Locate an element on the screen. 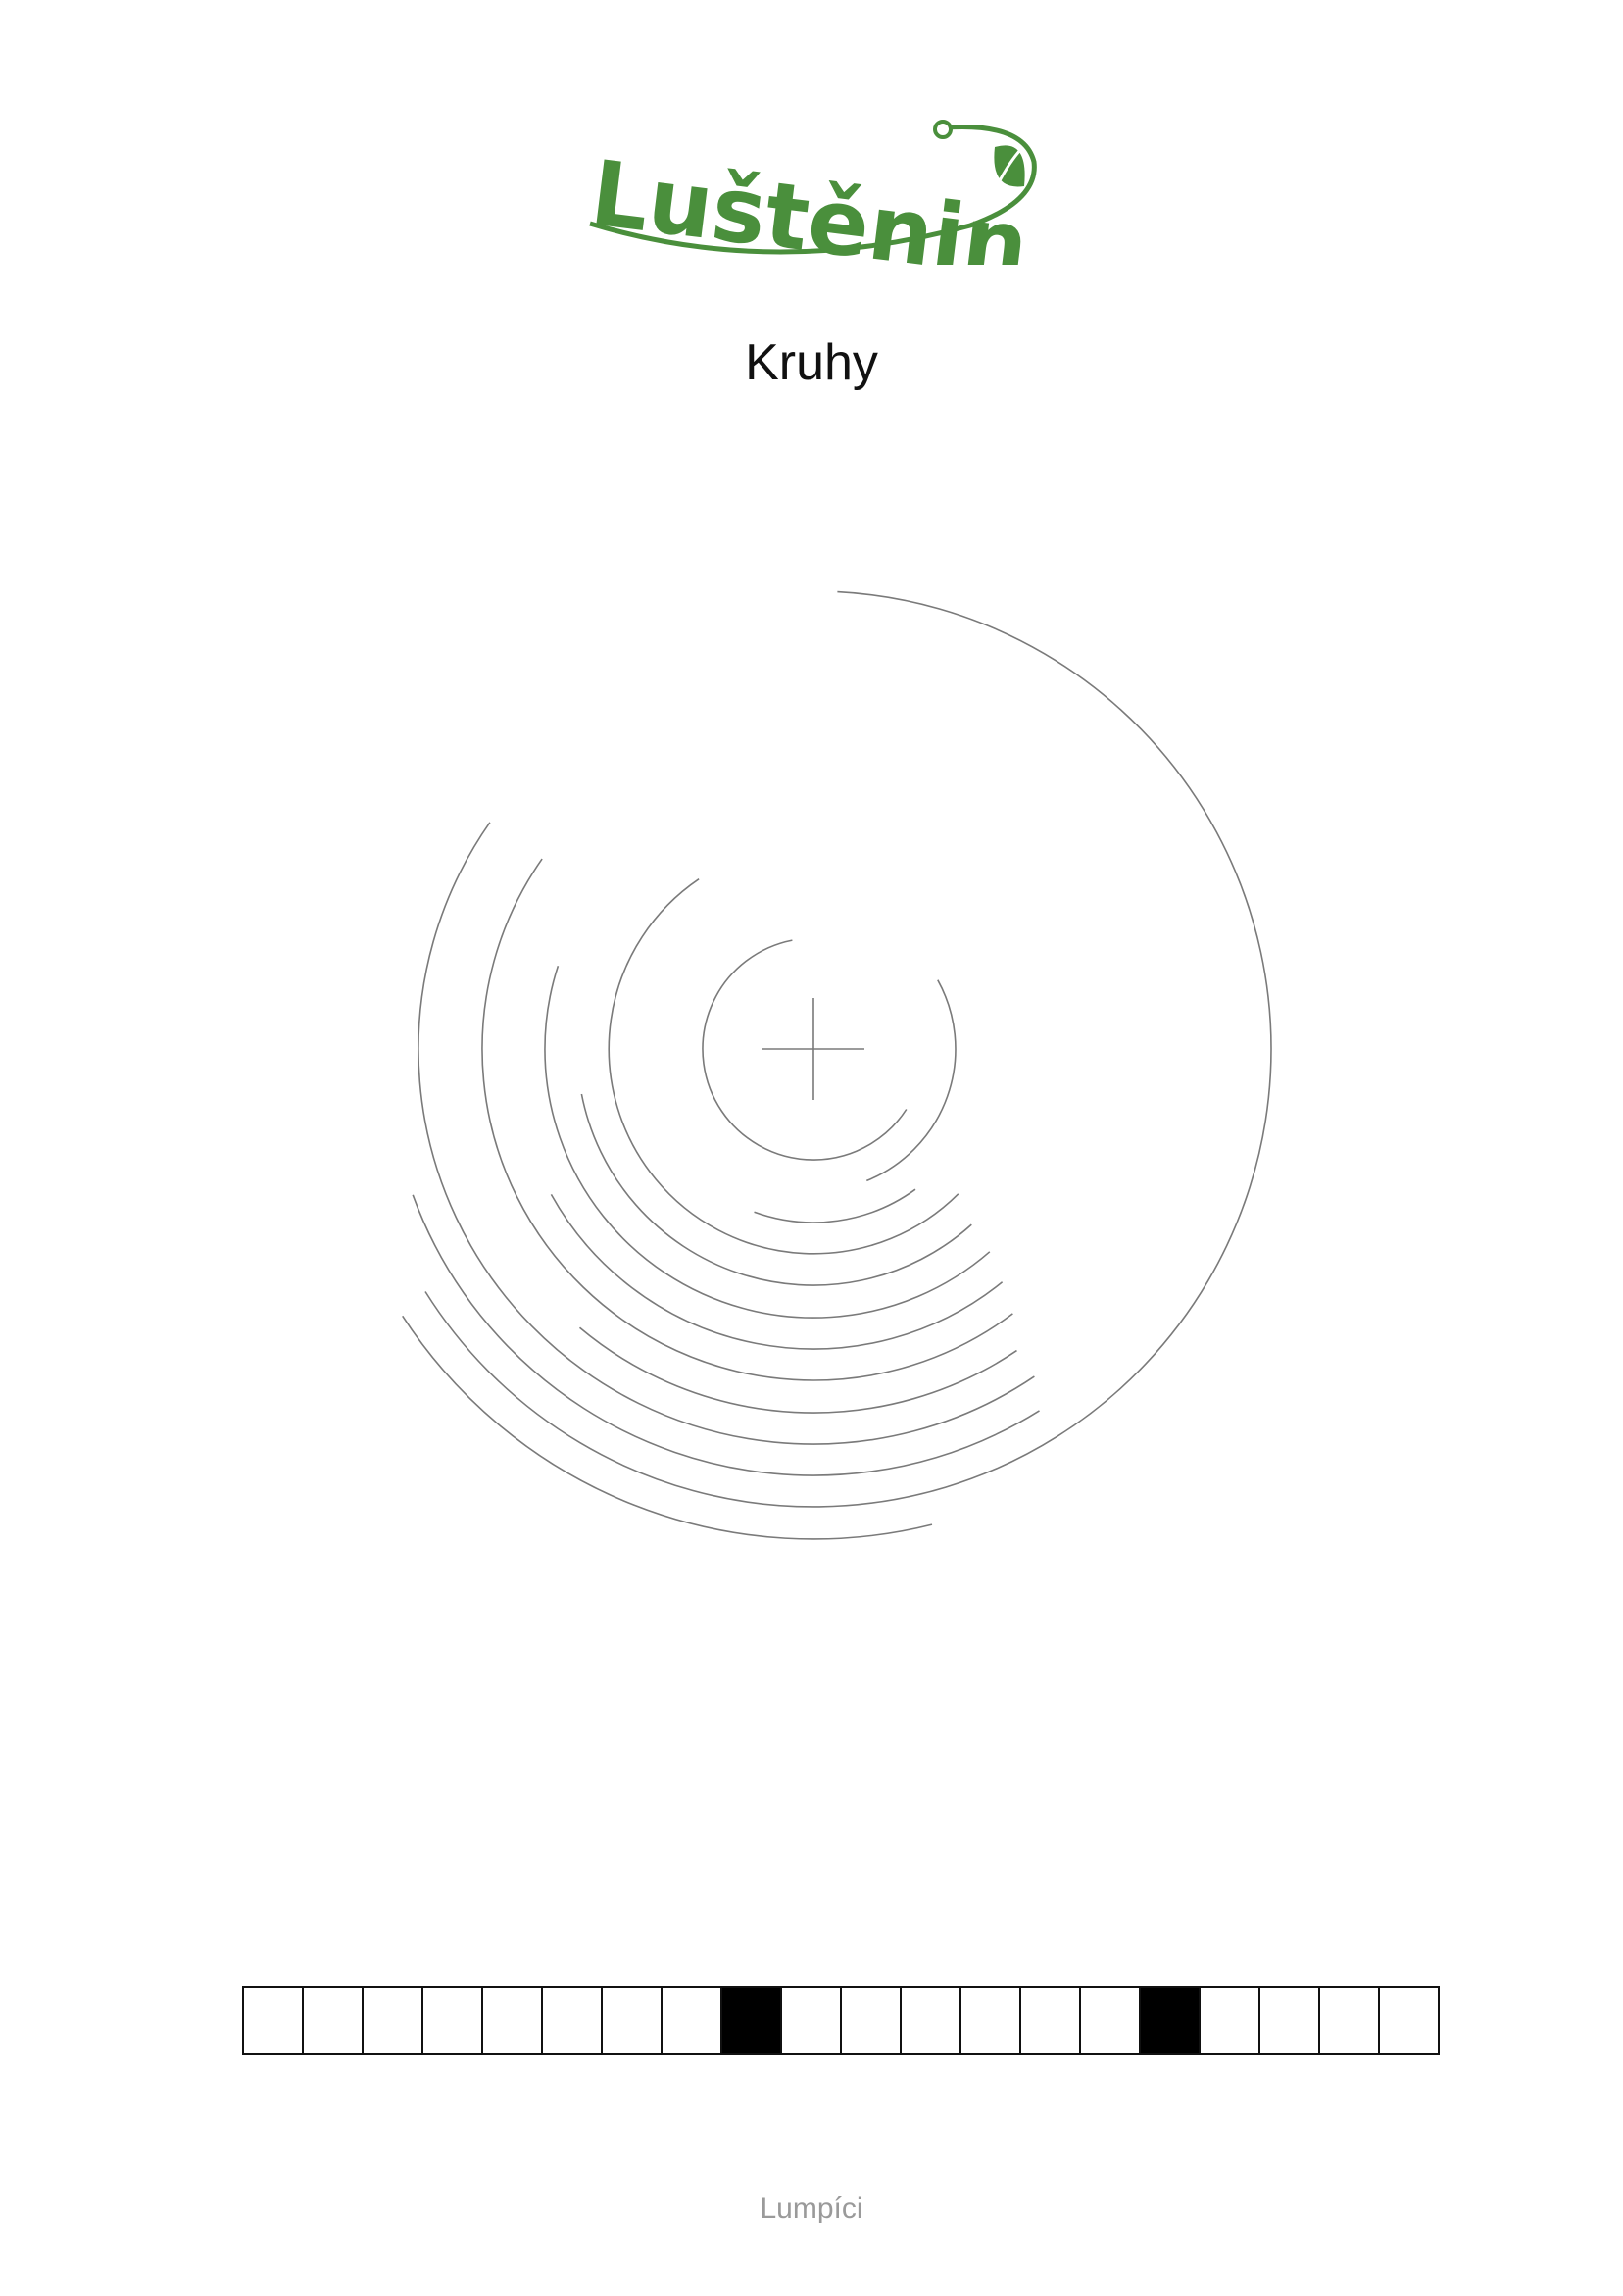 The image size is (1623, 2296). logo: Luštěnin is located at coordinates (811, 192).